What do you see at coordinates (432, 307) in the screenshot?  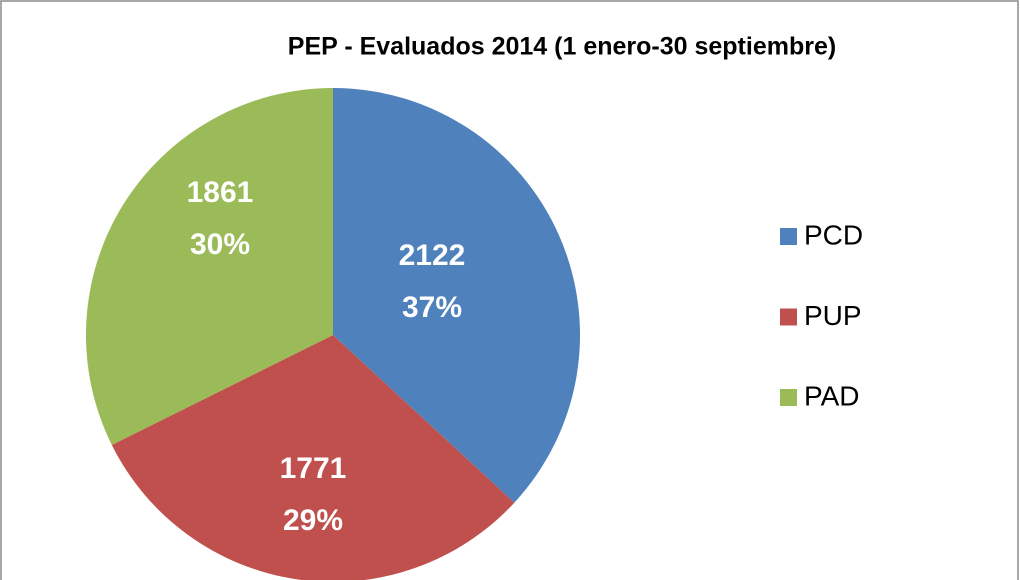 I see `slice-percent-label: 37%` at bounding box center [432, 307].